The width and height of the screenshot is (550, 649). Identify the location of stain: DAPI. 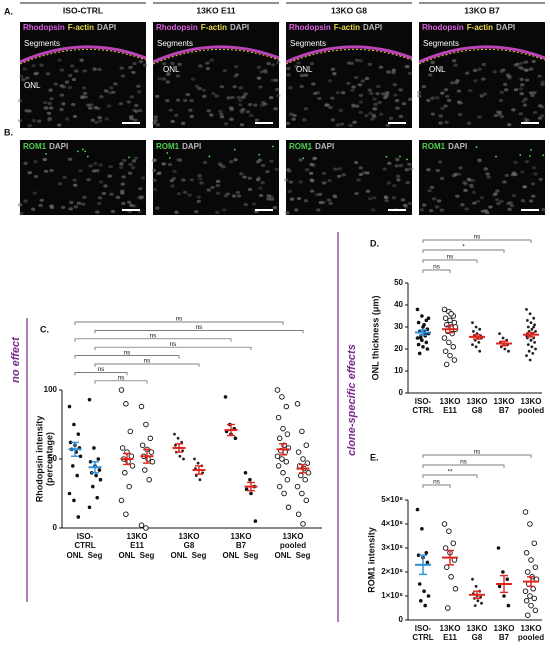
(372, 27).